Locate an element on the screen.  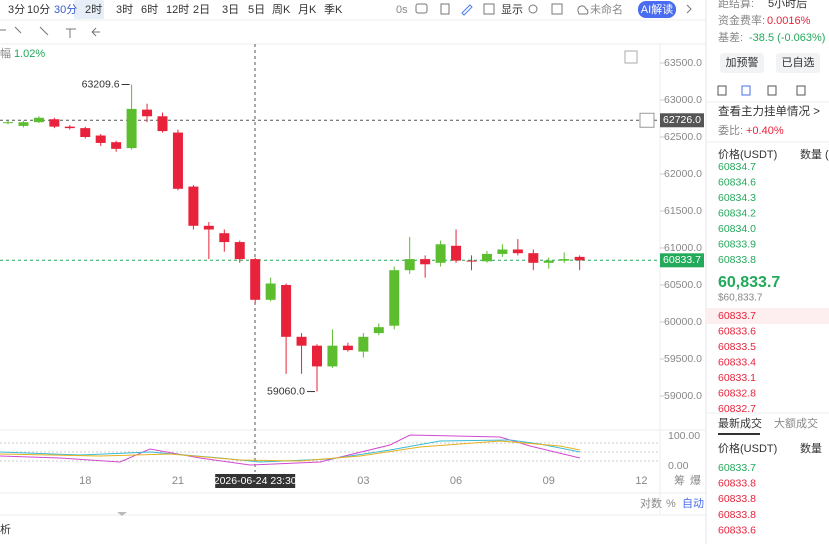
y-tick-label: 60500.0 is located at coordinates (683, 285).